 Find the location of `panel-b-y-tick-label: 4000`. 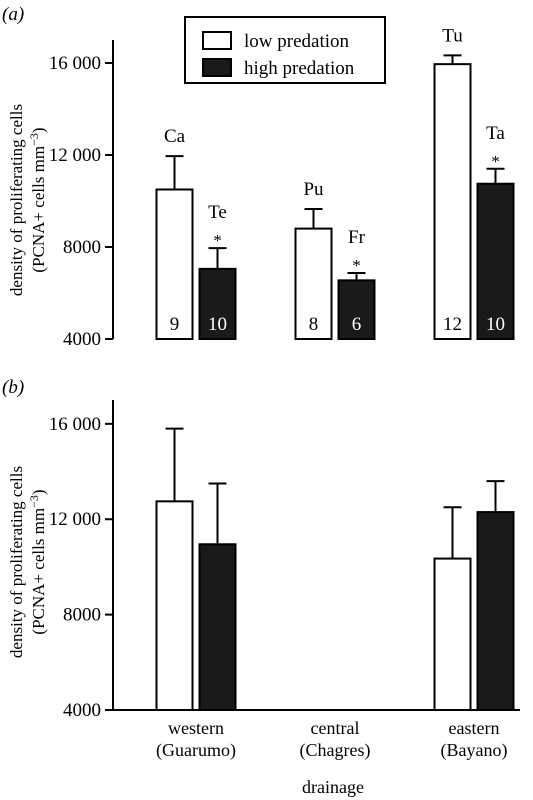

panel-b-y-tick-label: 4000 is located at coordinates (82, 710).